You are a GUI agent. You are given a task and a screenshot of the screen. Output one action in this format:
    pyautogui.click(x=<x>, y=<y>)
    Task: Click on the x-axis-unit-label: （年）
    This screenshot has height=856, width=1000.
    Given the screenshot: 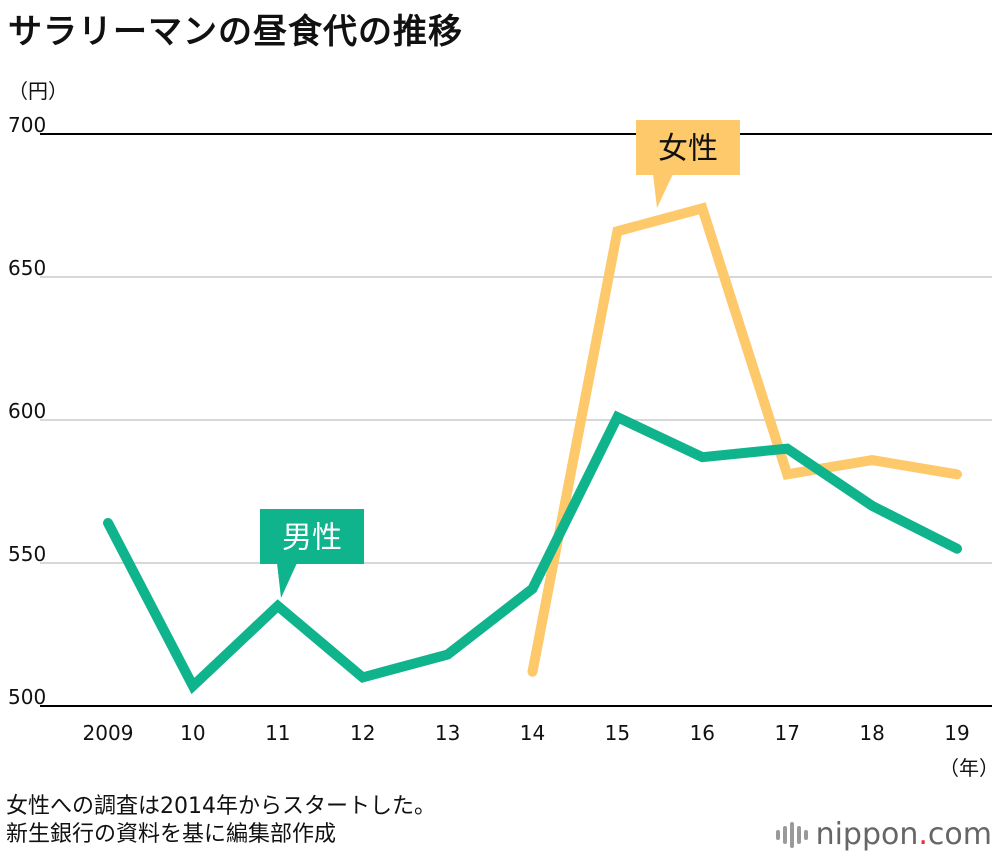 What is the action you would take?
    pyautogui.click(x=969, y=768)
    